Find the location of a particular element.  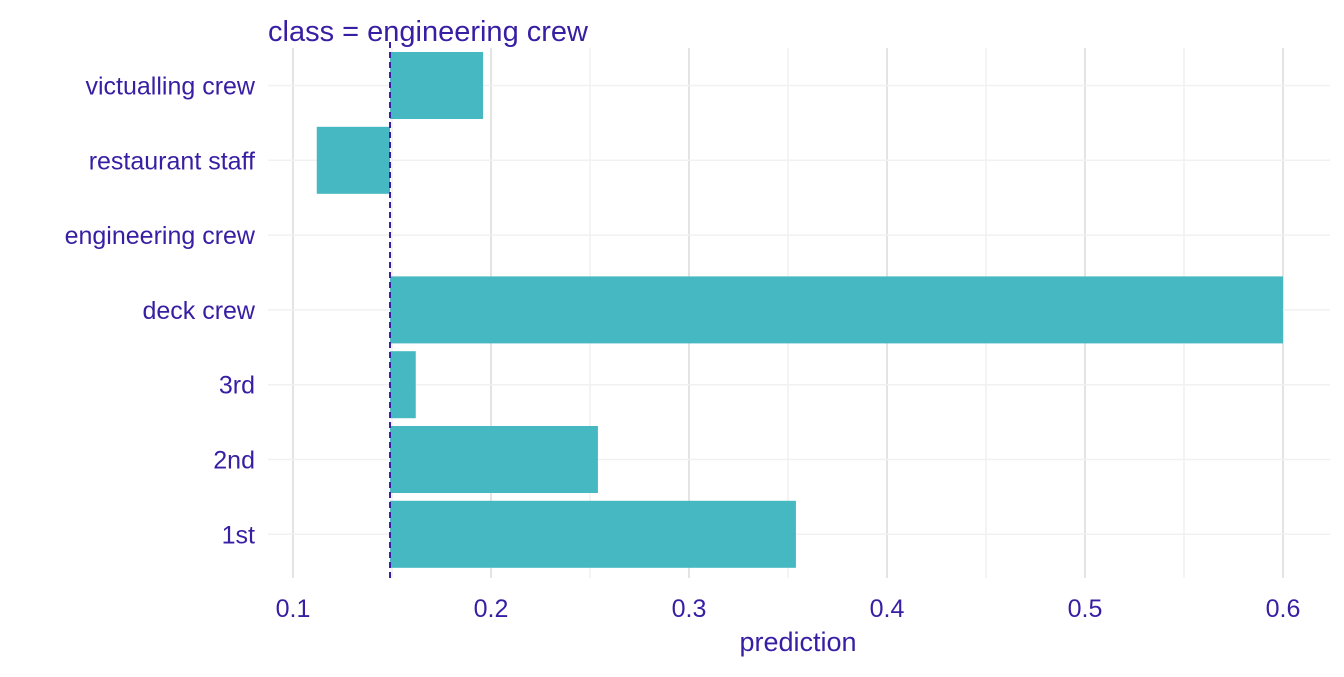

x-tick-label: 0.1 is located at coordinates (293, 609).